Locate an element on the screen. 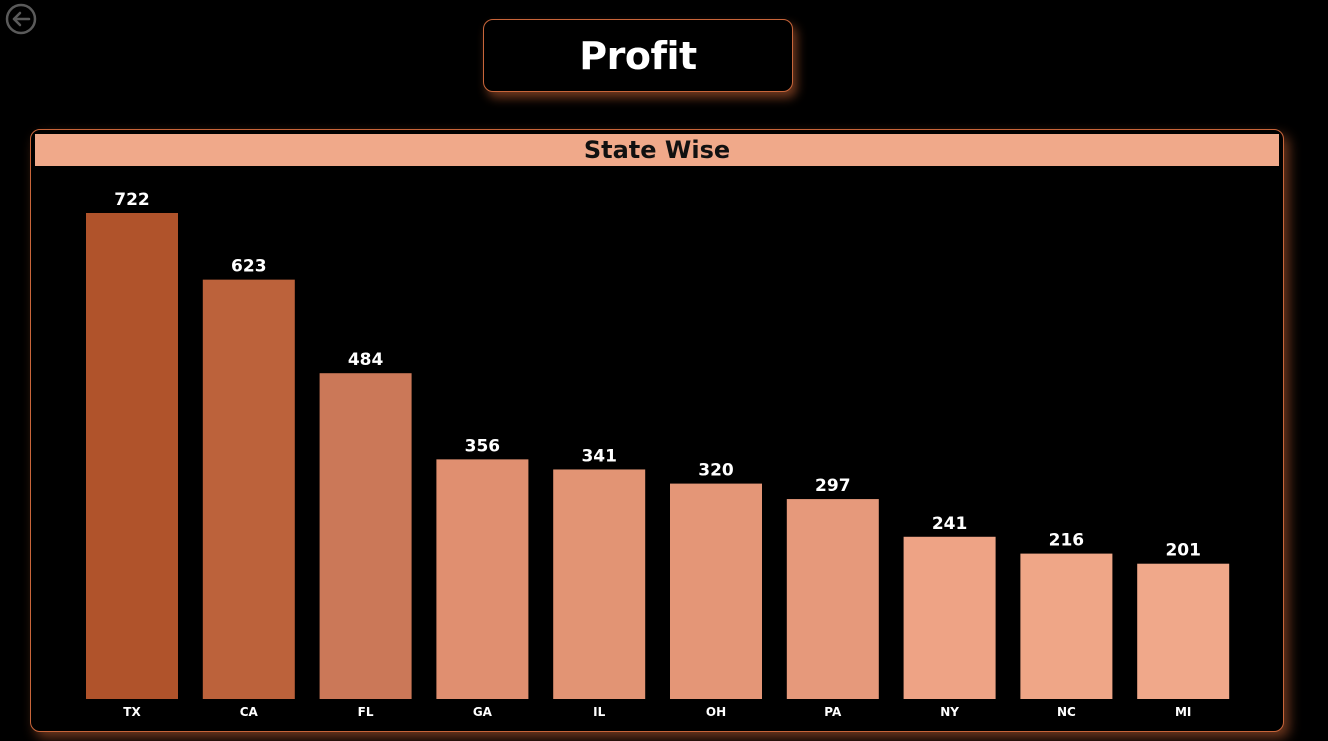  page-title: Profit is located at coordinates (638, 55).